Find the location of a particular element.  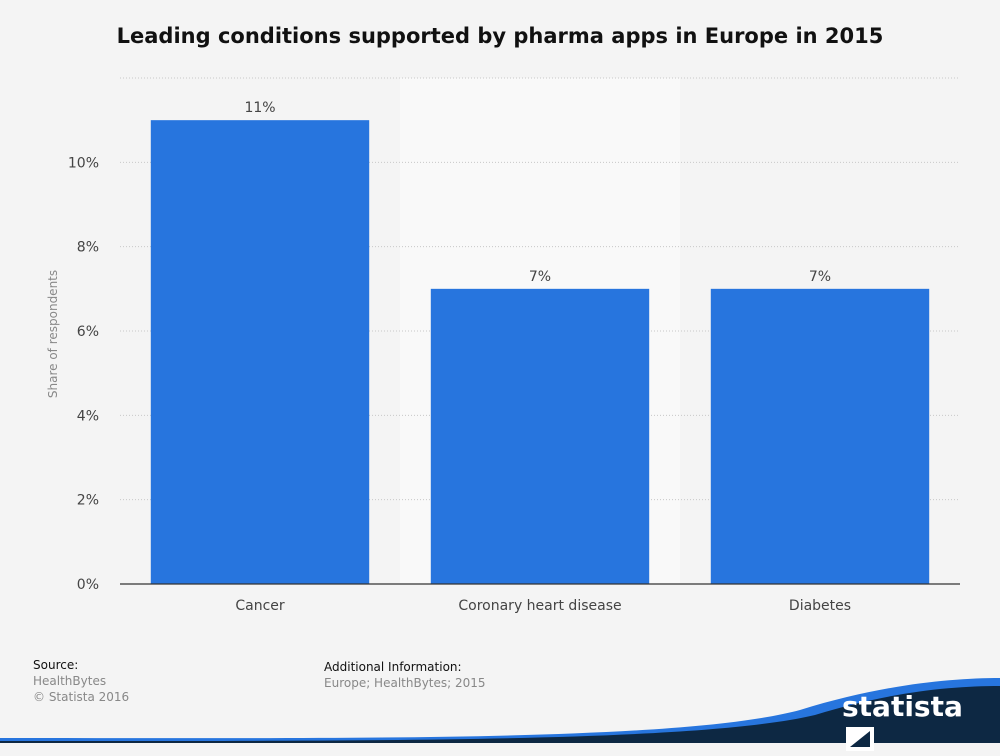

additional-info-label: Additional Information: is located at coordinates (393, 667).